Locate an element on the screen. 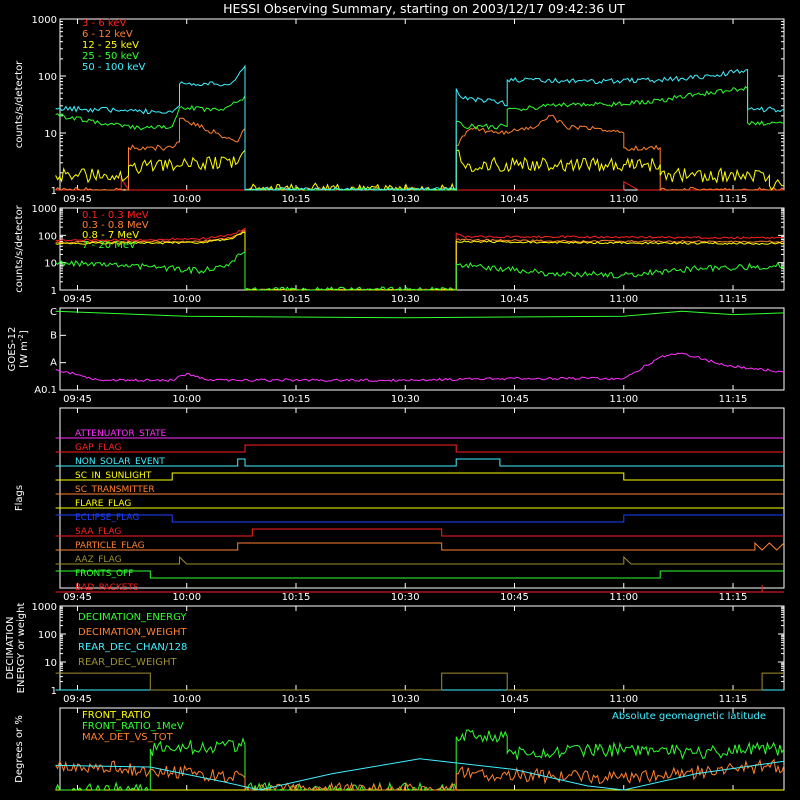 This screenshot has width=800, height=800. decimation-time-label-2: 10:15 is located at coordinates (296, 699).